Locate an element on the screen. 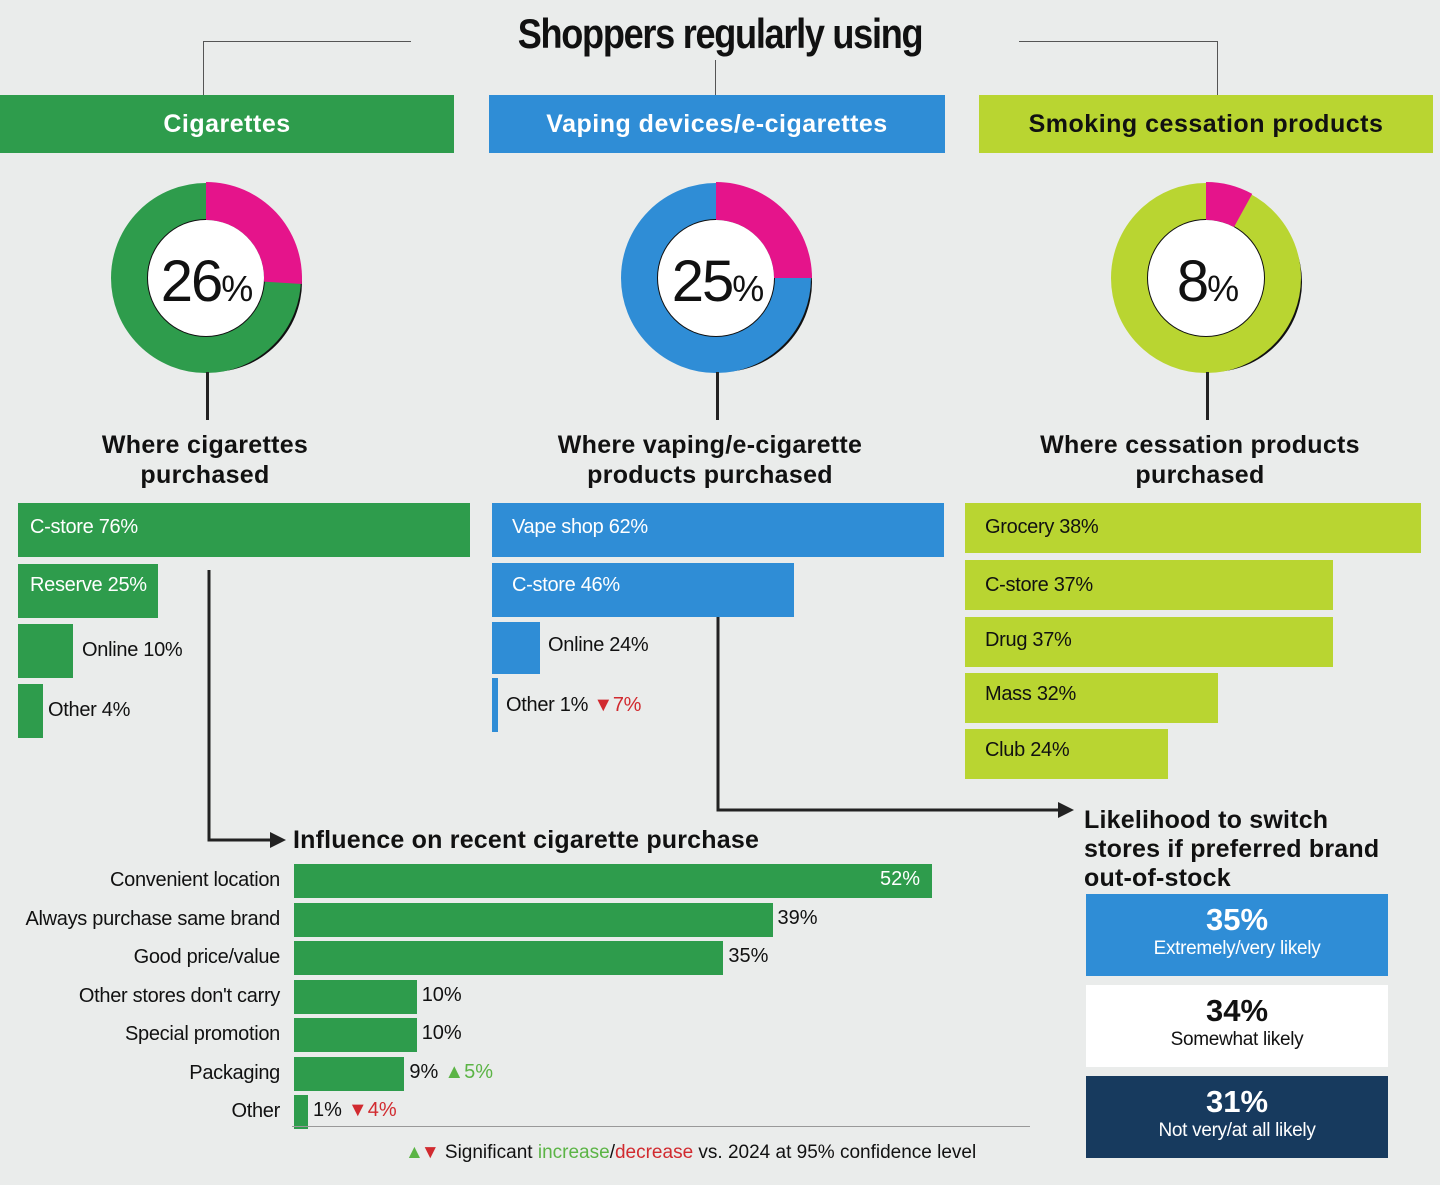 This screenshot has width=1440, height=1185. connector-cigarettes is located at coordinates (207, 396).